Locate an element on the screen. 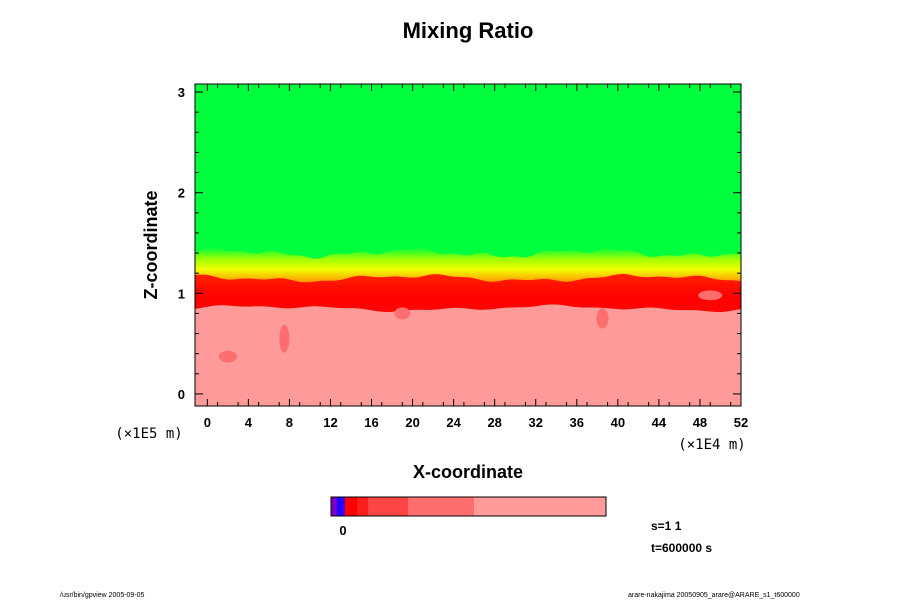  x-scale-note: (×1E4 m) is located at coordinates (711, 445).